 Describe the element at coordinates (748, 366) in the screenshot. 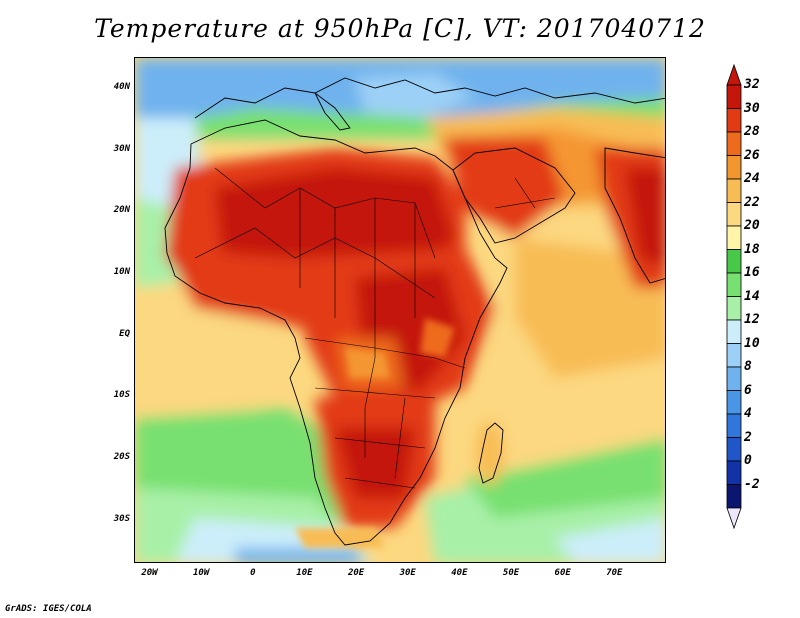

I see `colorbar-tick-label: 8` at that location.